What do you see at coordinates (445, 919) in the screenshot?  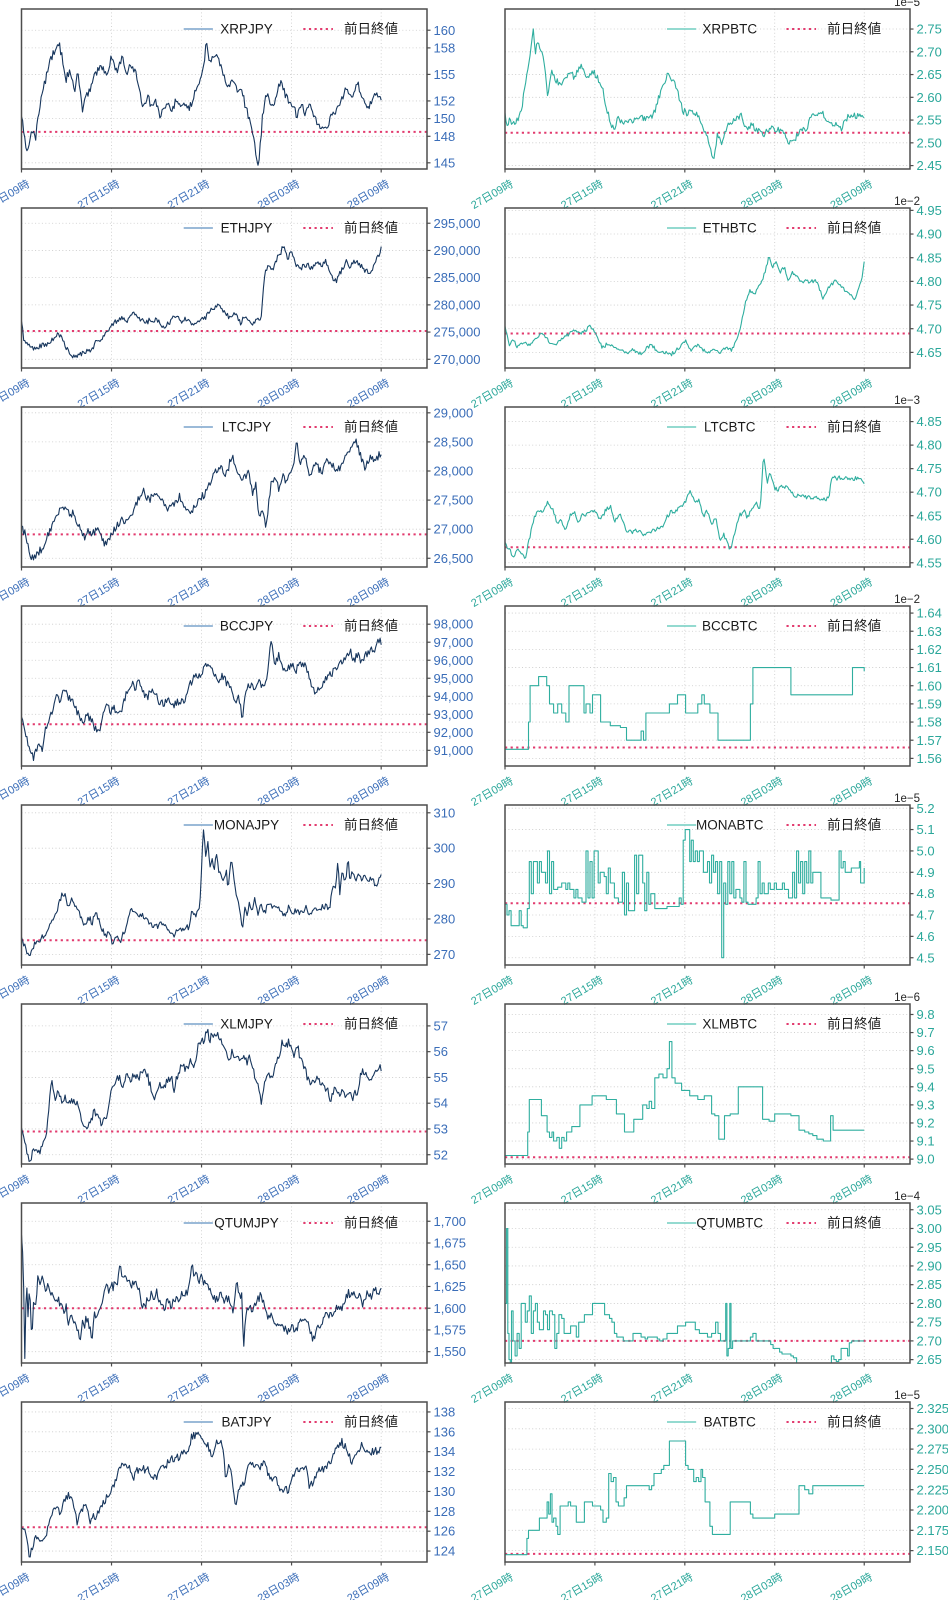 I see `y-tick-label: 280` at bounding box center [445, 919].